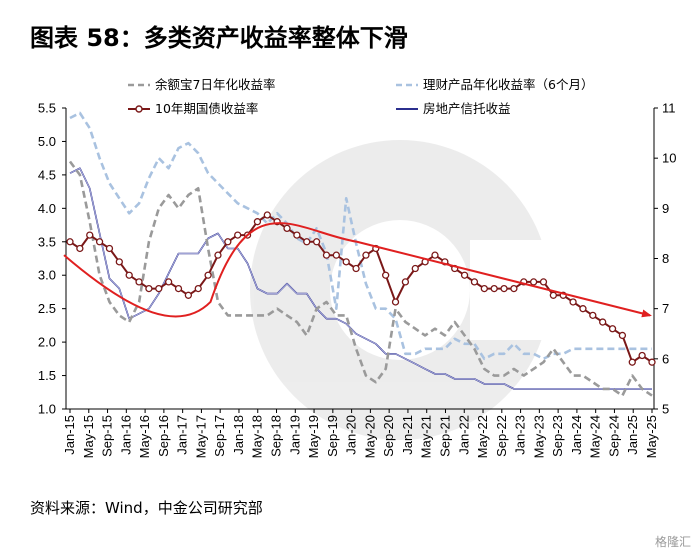  What do you see at coordinates (219, 38) in the screenshot?
I see `chart-title: 图表 58：多类资产收益率整体下滑` at bounding box center [219, 38].